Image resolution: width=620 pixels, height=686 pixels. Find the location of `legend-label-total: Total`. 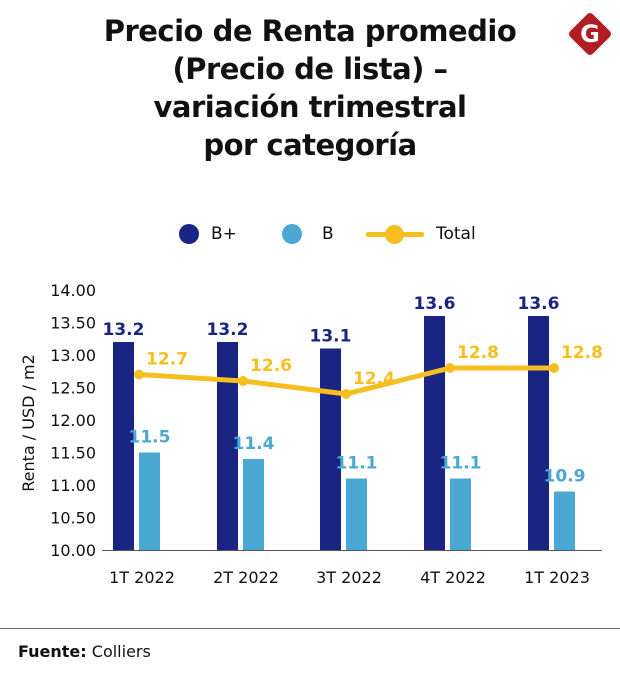

legend-label-total: Total is located at coordinates (456, 234).